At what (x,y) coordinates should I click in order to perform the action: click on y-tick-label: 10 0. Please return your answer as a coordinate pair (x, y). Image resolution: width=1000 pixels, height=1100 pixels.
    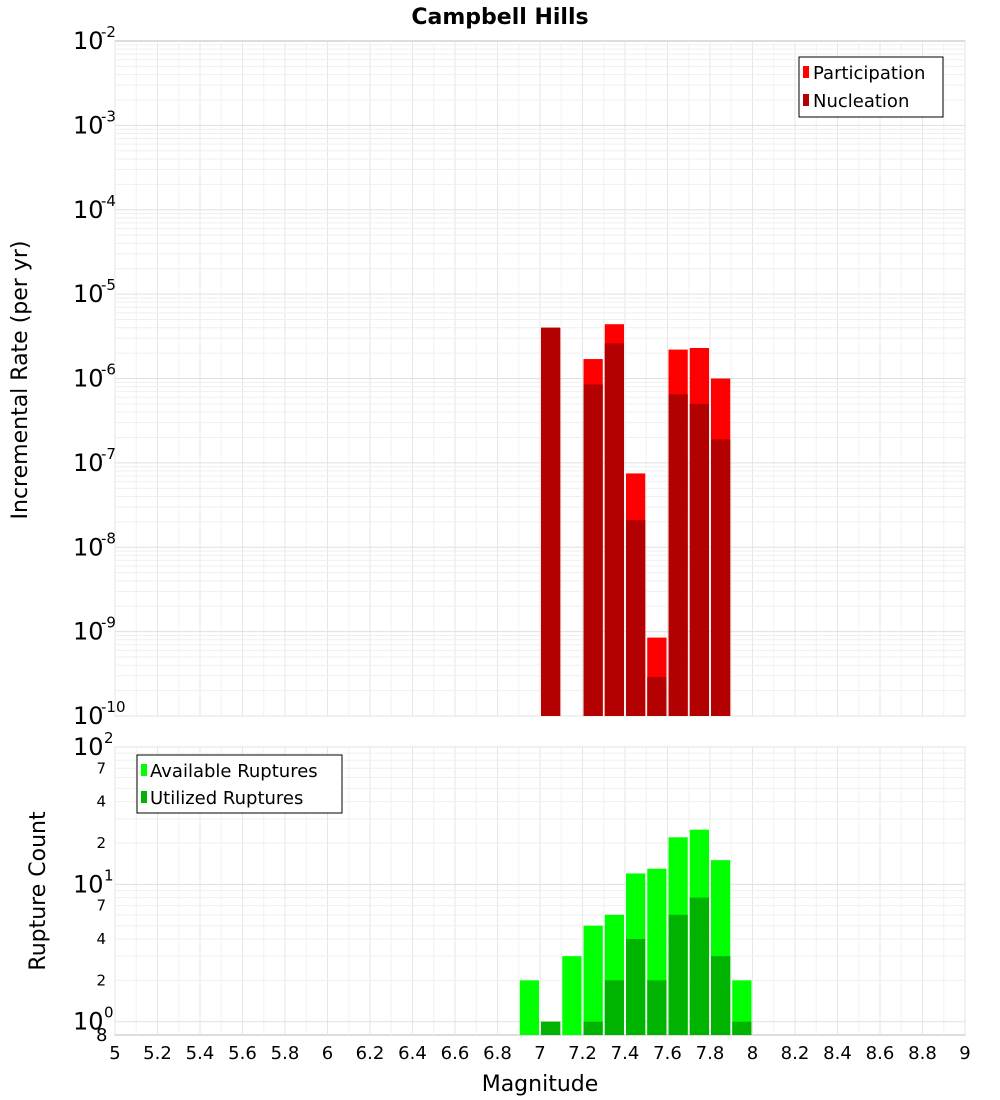
    Looking at the image, I should click on (93, 1020).